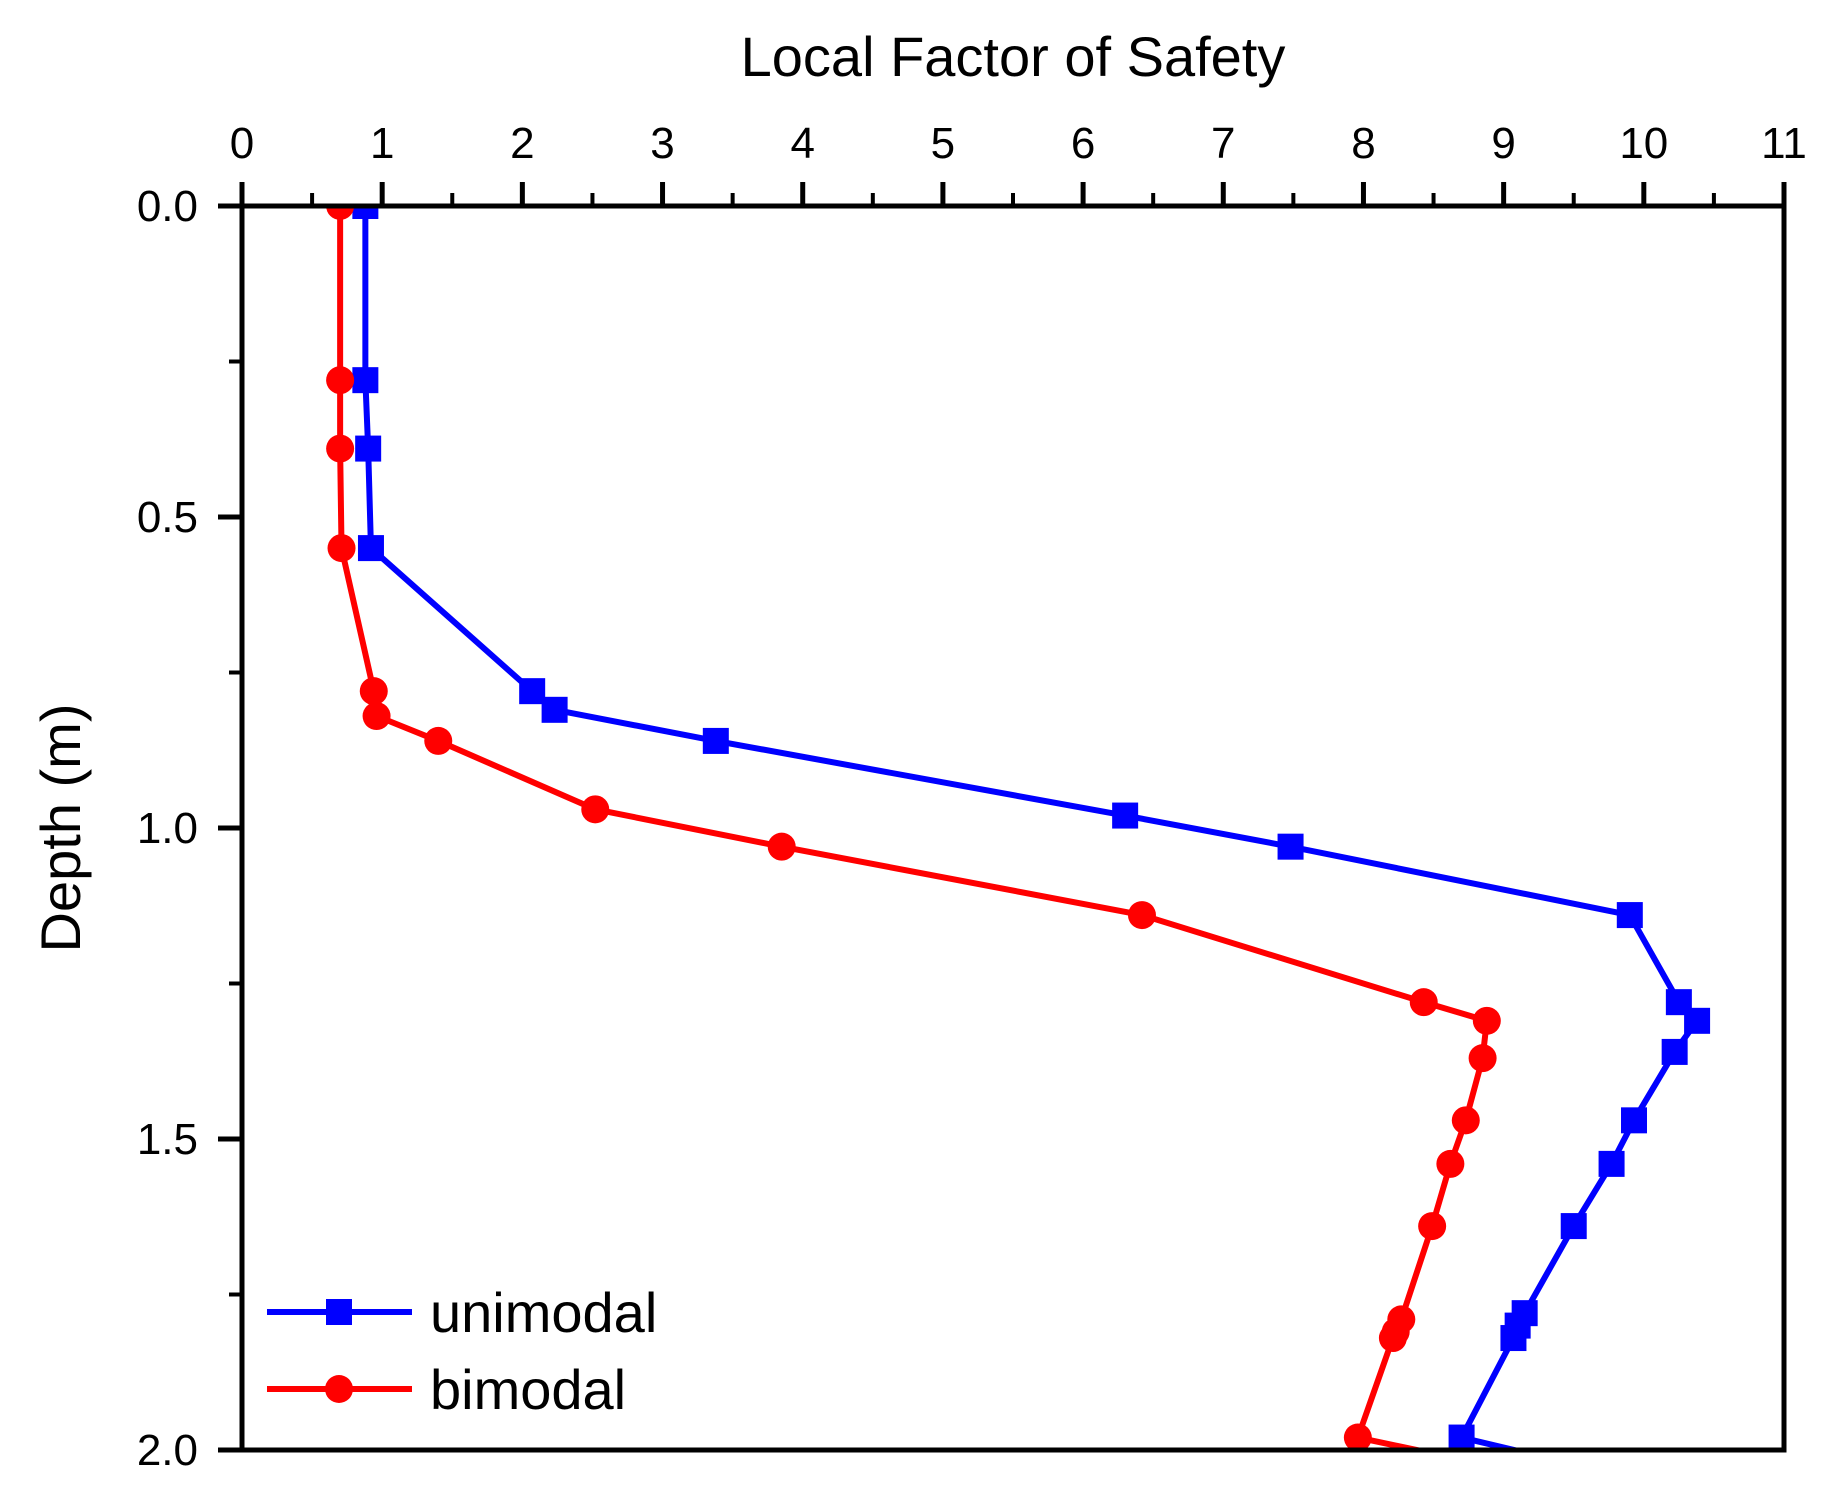 The height and width of the screenshot is (1491, 1826). What do you see at coordinates (1223, 143) in the screenshot?
I see `x-tick-label: 7` at bounding box center [1223, 143].